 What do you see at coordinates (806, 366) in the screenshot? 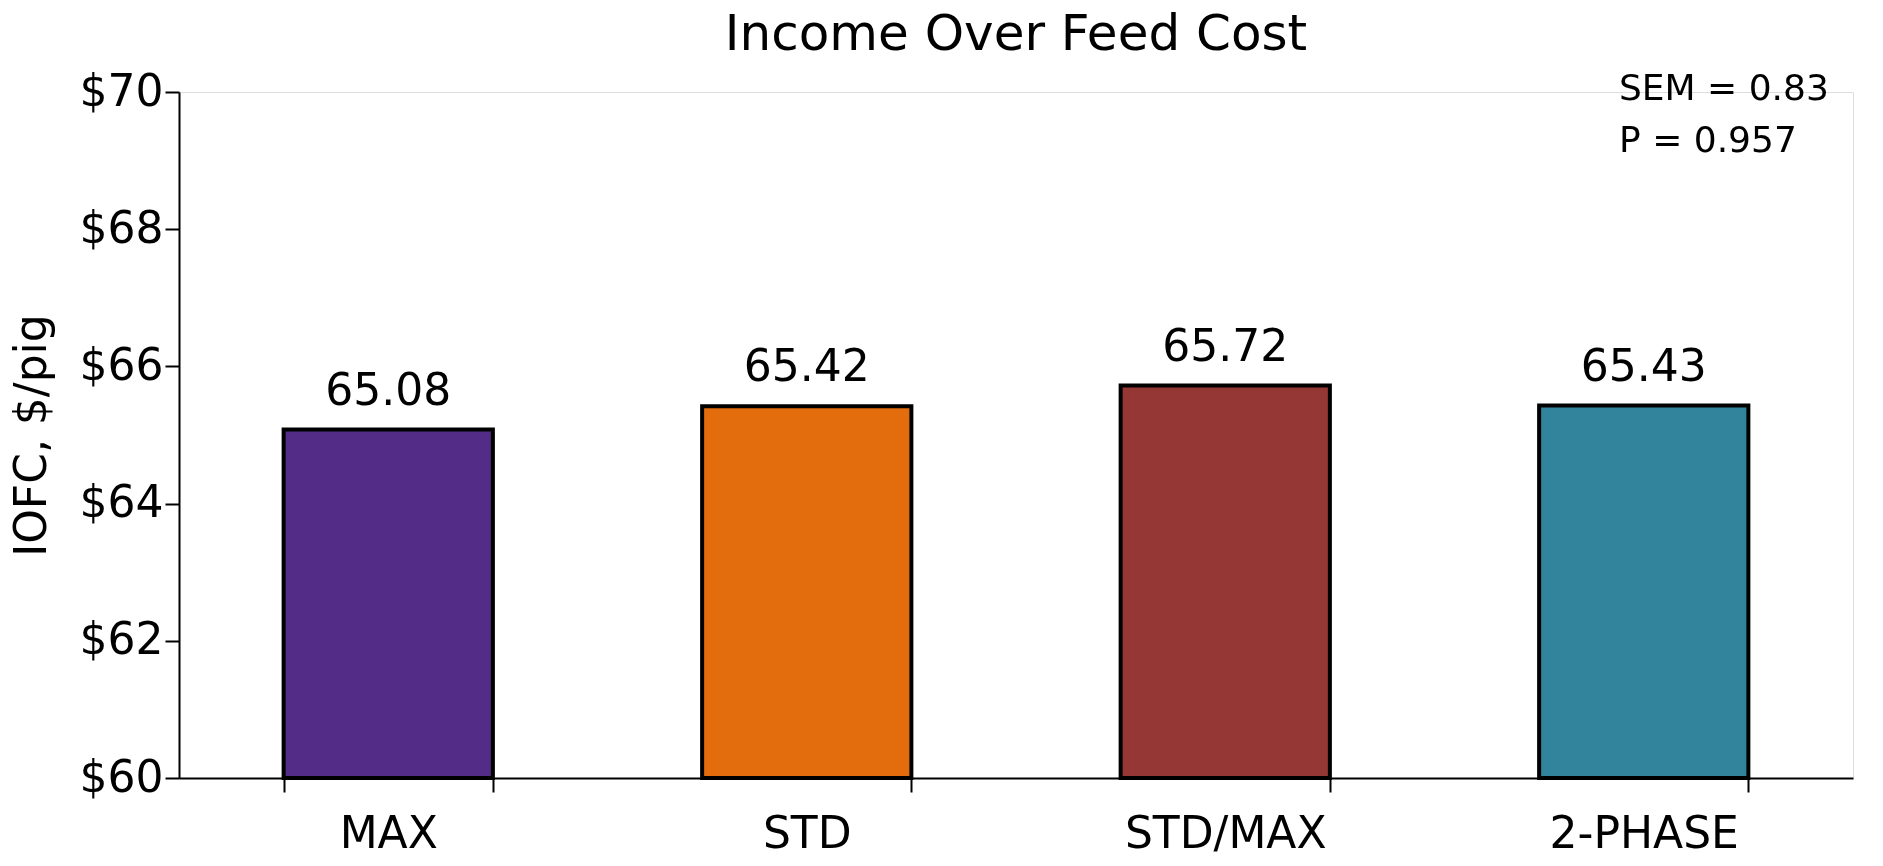
I see `data-label: 65.42` at bounding box center [806, 366].